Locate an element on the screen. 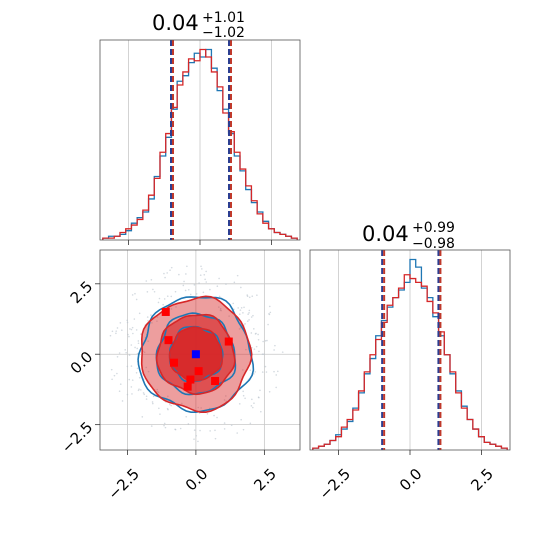 The image size is (550, 550). quantile-lines is located at coordinates (201, 140).